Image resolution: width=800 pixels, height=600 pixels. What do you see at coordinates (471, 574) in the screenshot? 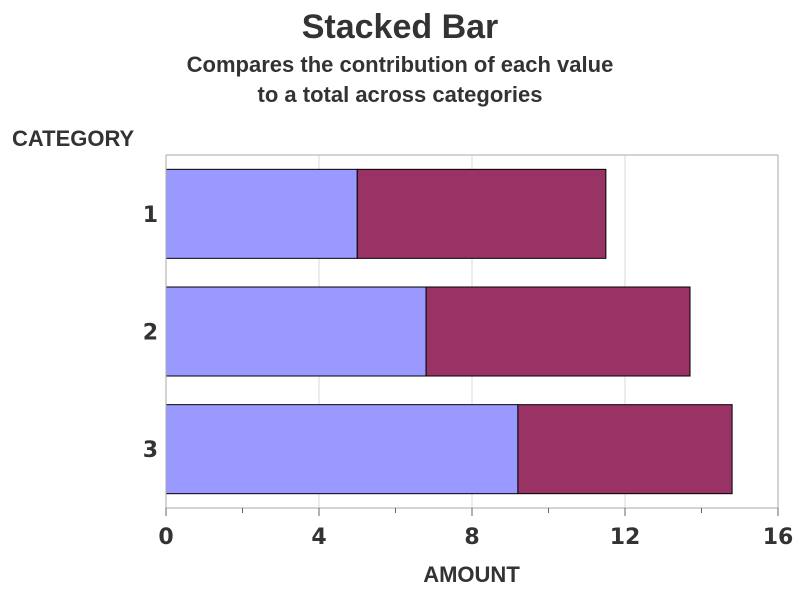
I see `x-axis-label: AMOUNT` at bounding box center [471, 574].